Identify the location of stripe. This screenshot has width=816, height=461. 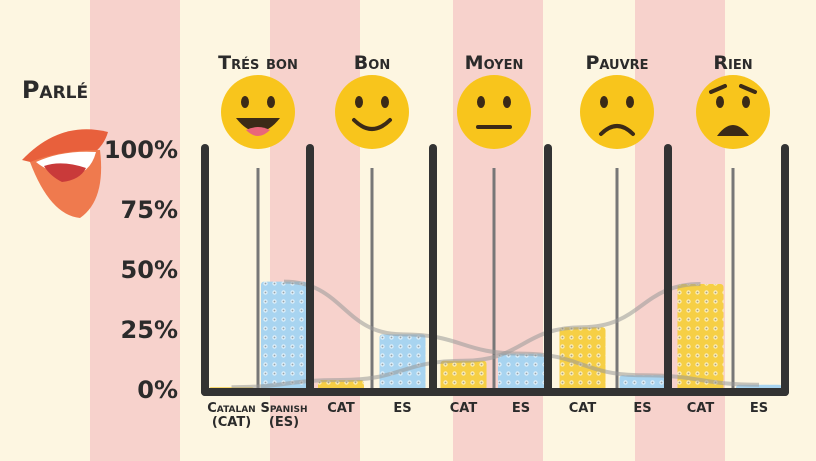
(135, 230).